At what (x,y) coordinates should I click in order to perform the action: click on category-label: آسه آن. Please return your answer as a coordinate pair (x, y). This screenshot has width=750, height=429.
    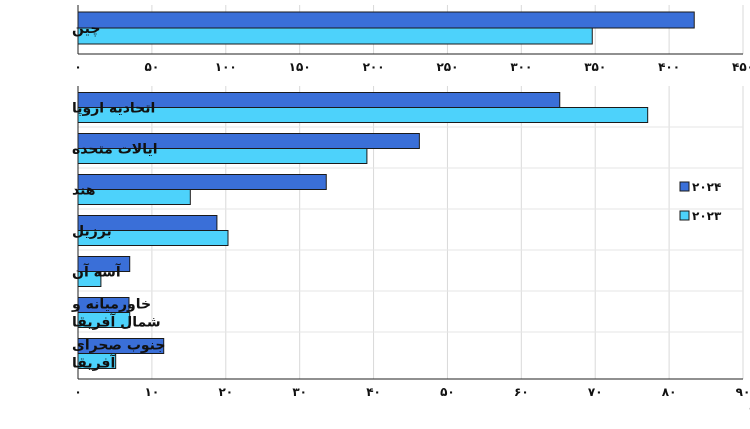
    Looking at the image, I should click on (97, 272).